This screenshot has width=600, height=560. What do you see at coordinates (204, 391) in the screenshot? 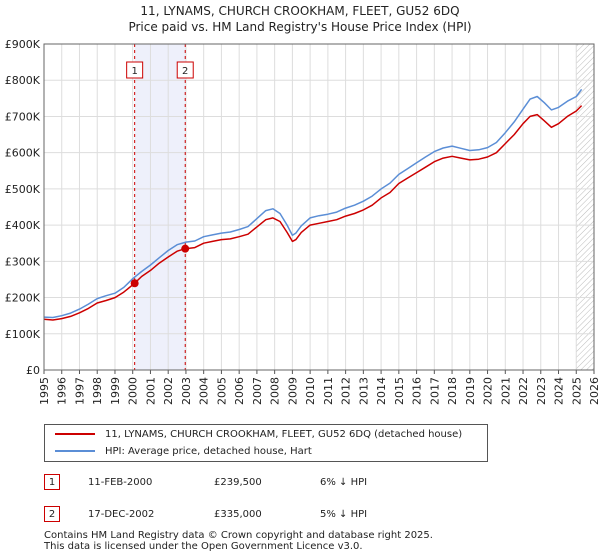
I see `x-tick-label: 2004` at bounding box center [204, 391].